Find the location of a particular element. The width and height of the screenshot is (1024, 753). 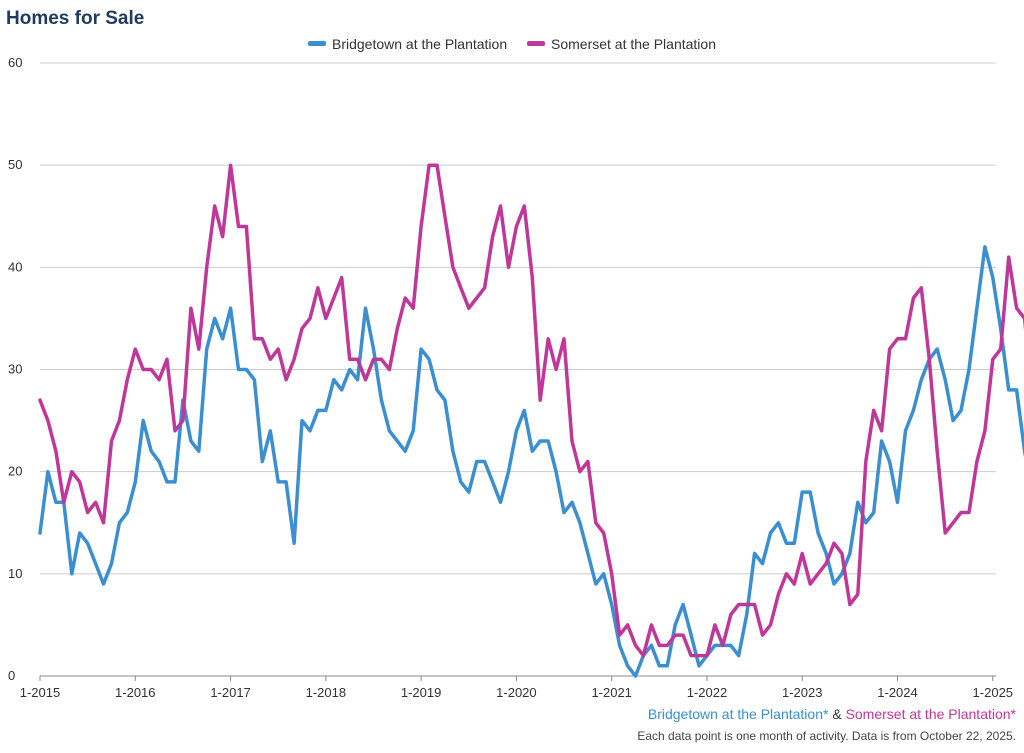

y-tick-label: 0 is located at coordinates (11, 675).